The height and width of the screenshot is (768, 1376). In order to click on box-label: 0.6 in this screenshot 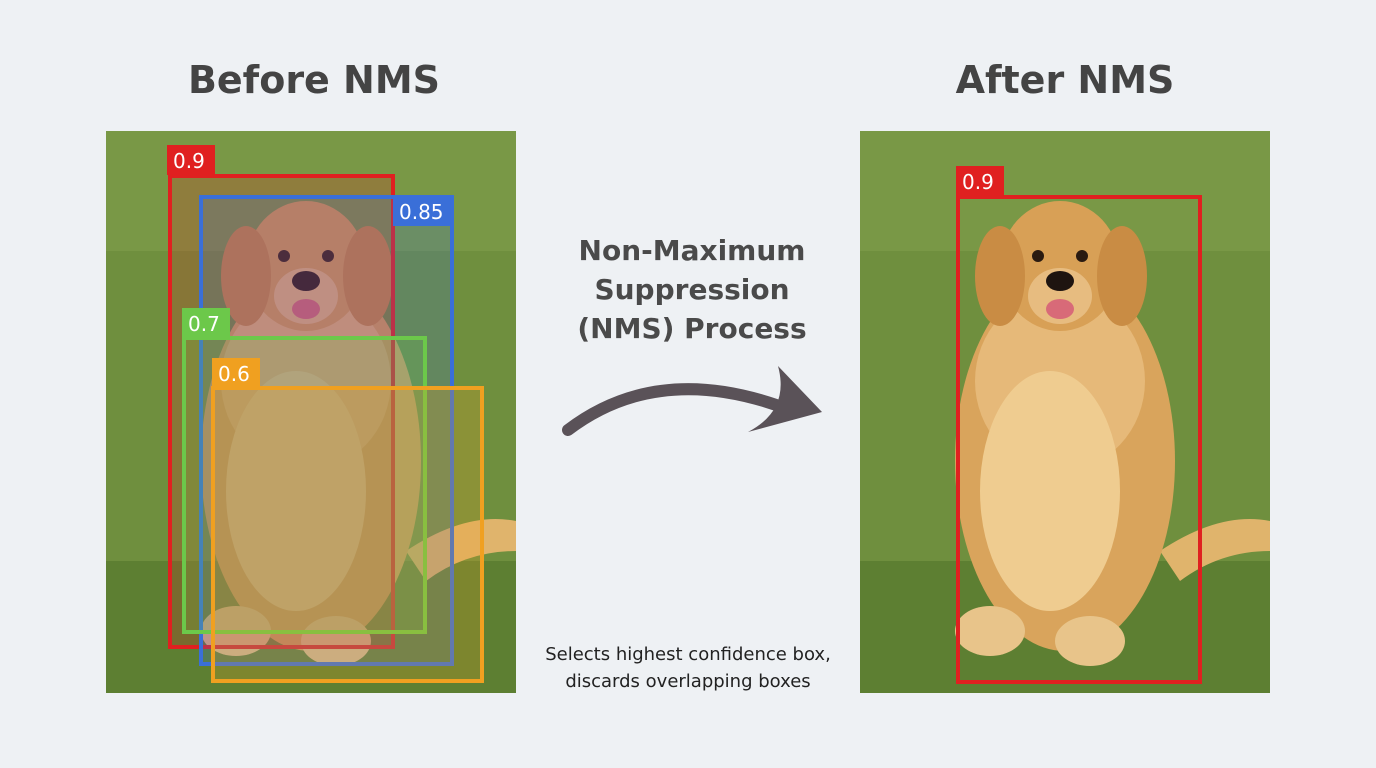, I will do `click(234, 374)`.